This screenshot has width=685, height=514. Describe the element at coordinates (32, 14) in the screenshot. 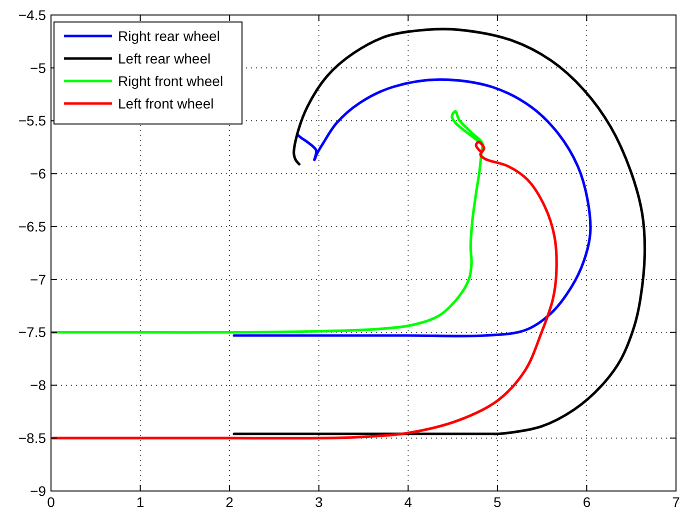

I see `y-tick-label: −4.5` at that location.